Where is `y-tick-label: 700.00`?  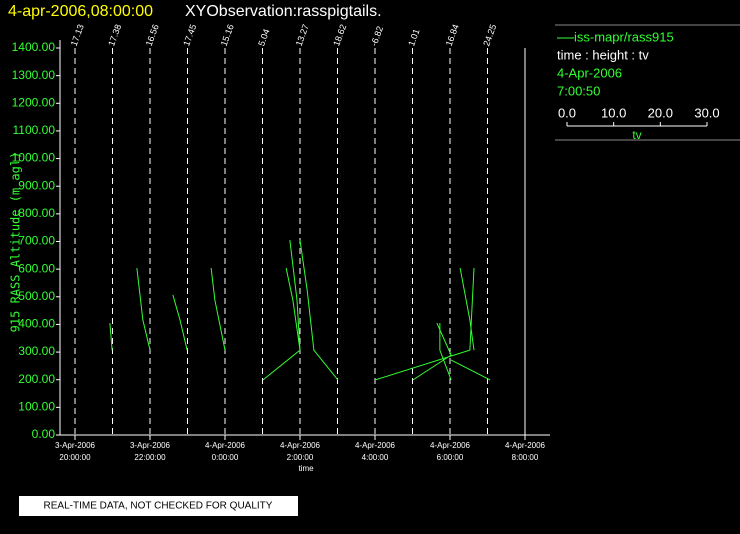
y-tick-label: 700.00 is located at coordinates (36, 241).